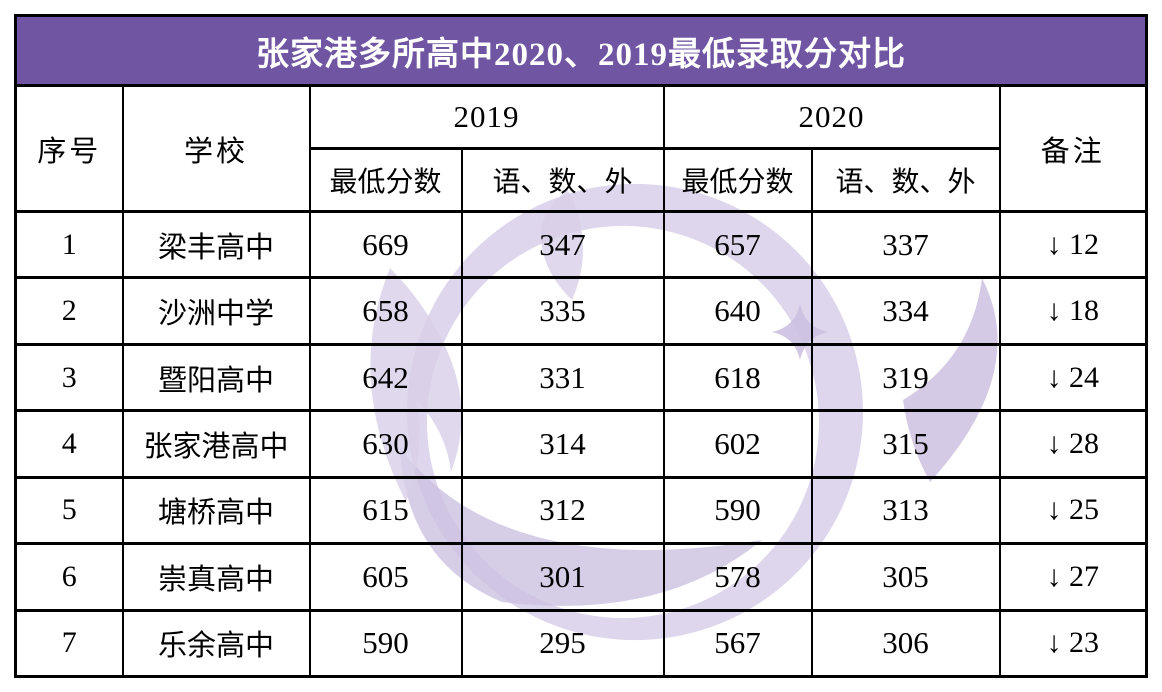 Image resolution: width=1162 pixels, height=692 pixels. I want to click on cell-index: 4, so click(69, 444).